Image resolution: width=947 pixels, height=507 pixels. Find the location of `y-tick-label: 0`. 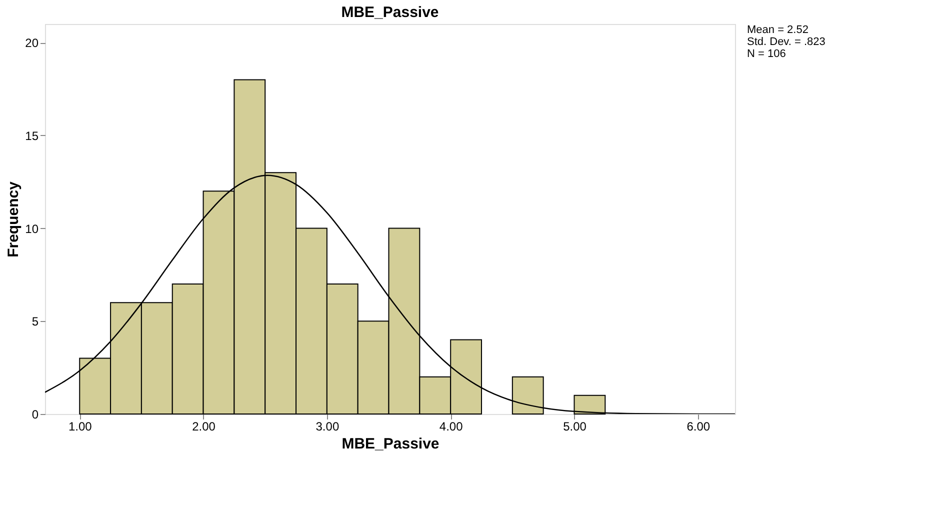

y-tick-label: 0 is located at coordinates (35, 415).